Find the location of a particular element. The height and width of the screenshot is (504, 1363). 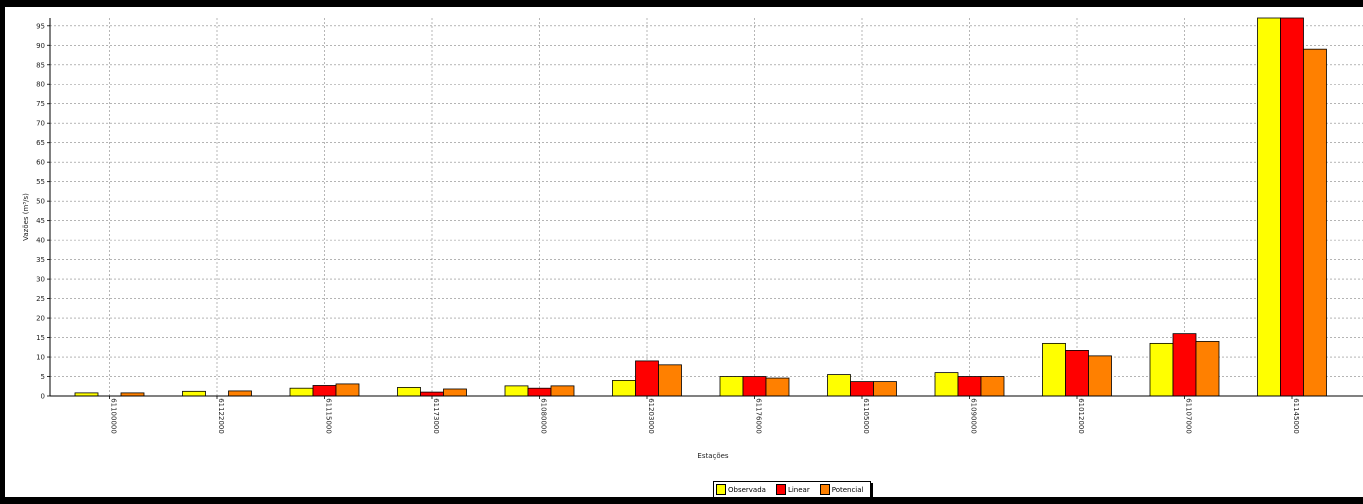

y-tick-labels: 0 5 10 15 20 25 30 35 40 45 50 55 60 65 70 75 80 85 90 95 is located at coordinates (40, 211).